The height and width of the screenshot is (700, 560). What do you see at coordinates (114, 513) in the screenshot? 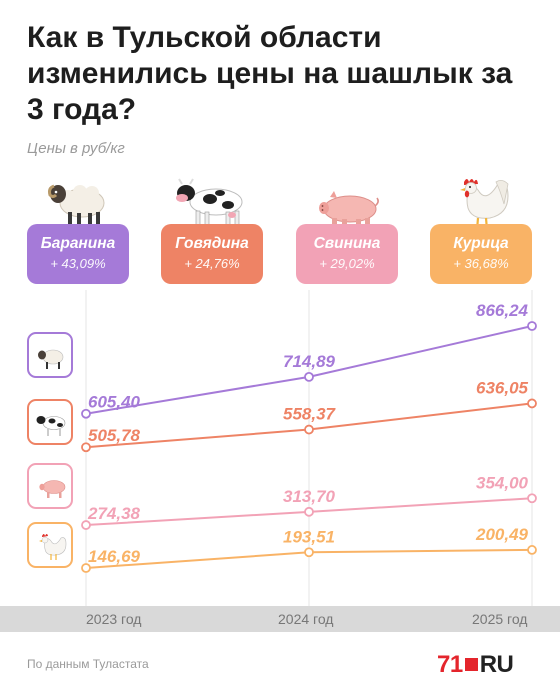
I see `data-label: 274,38` at bounding box center [114, 513].